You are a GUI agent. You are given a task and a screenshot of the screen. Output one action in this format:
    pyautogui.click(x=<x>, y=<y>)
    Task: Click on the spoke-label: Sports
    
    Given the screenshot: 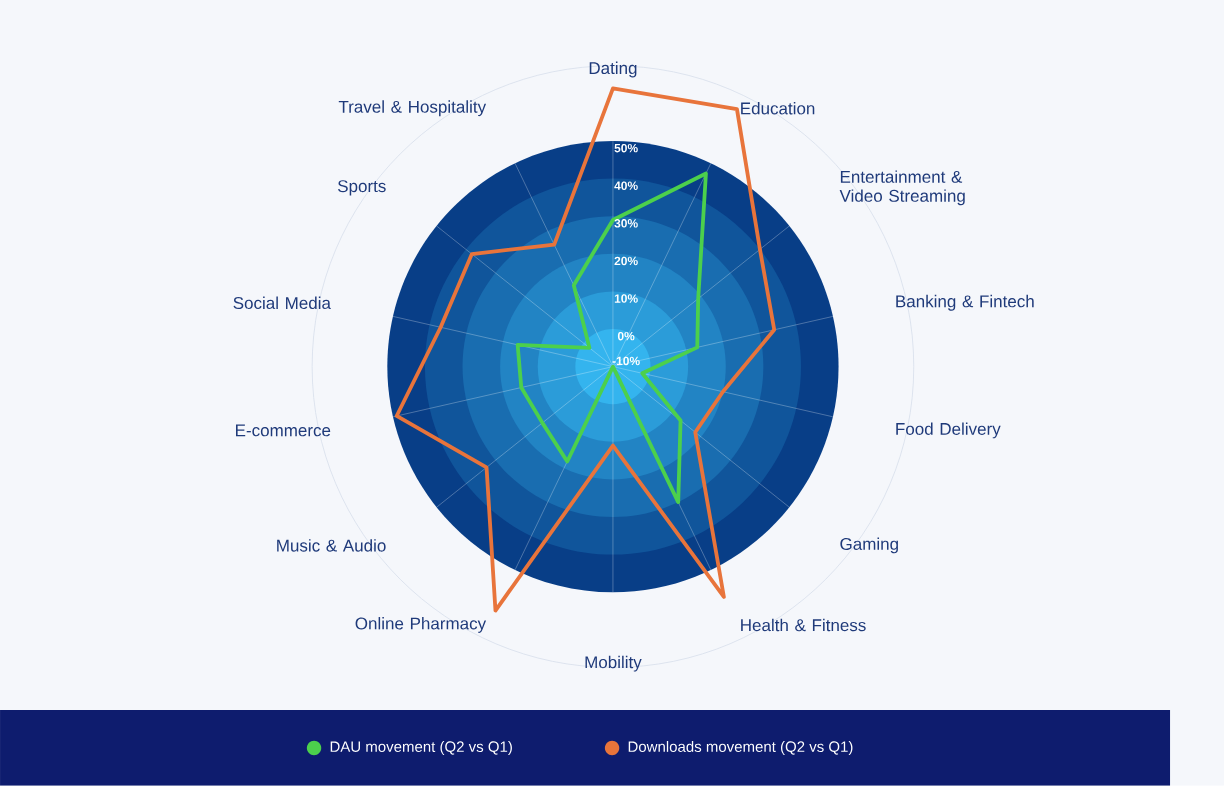 What is the action you would take?
    pyautogui.click(x=362, y=188)
    